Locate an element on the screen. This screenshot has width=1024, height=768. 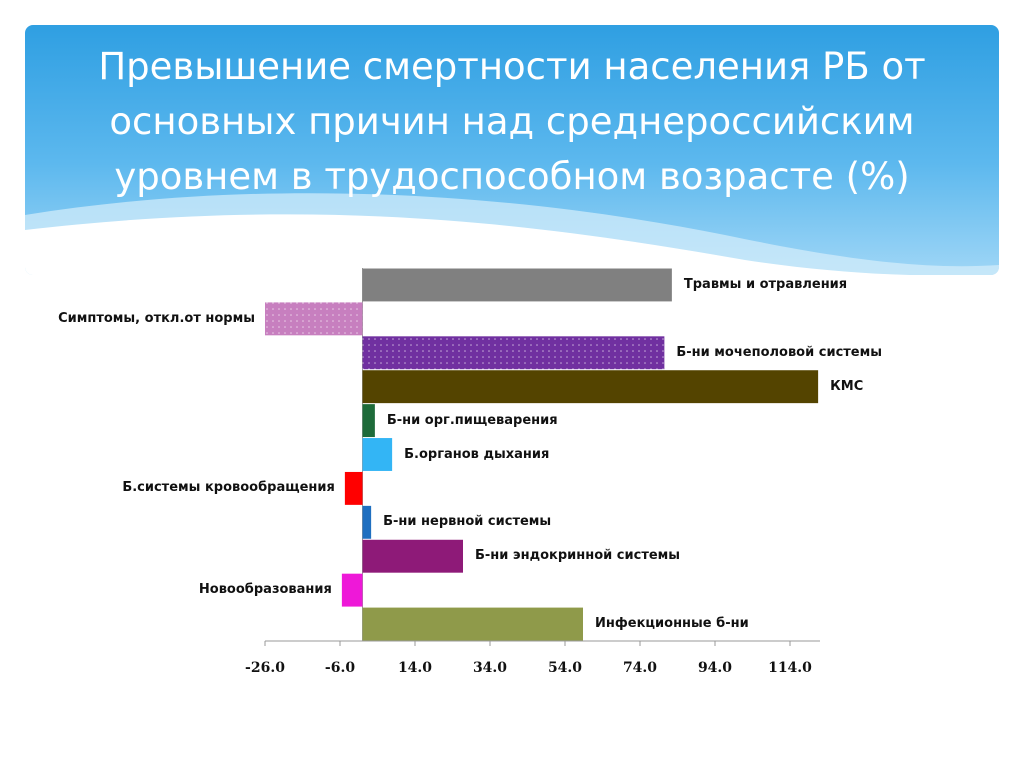
bar-label: Б-ни орг.пищеварения is located at coordinates (472, 420).